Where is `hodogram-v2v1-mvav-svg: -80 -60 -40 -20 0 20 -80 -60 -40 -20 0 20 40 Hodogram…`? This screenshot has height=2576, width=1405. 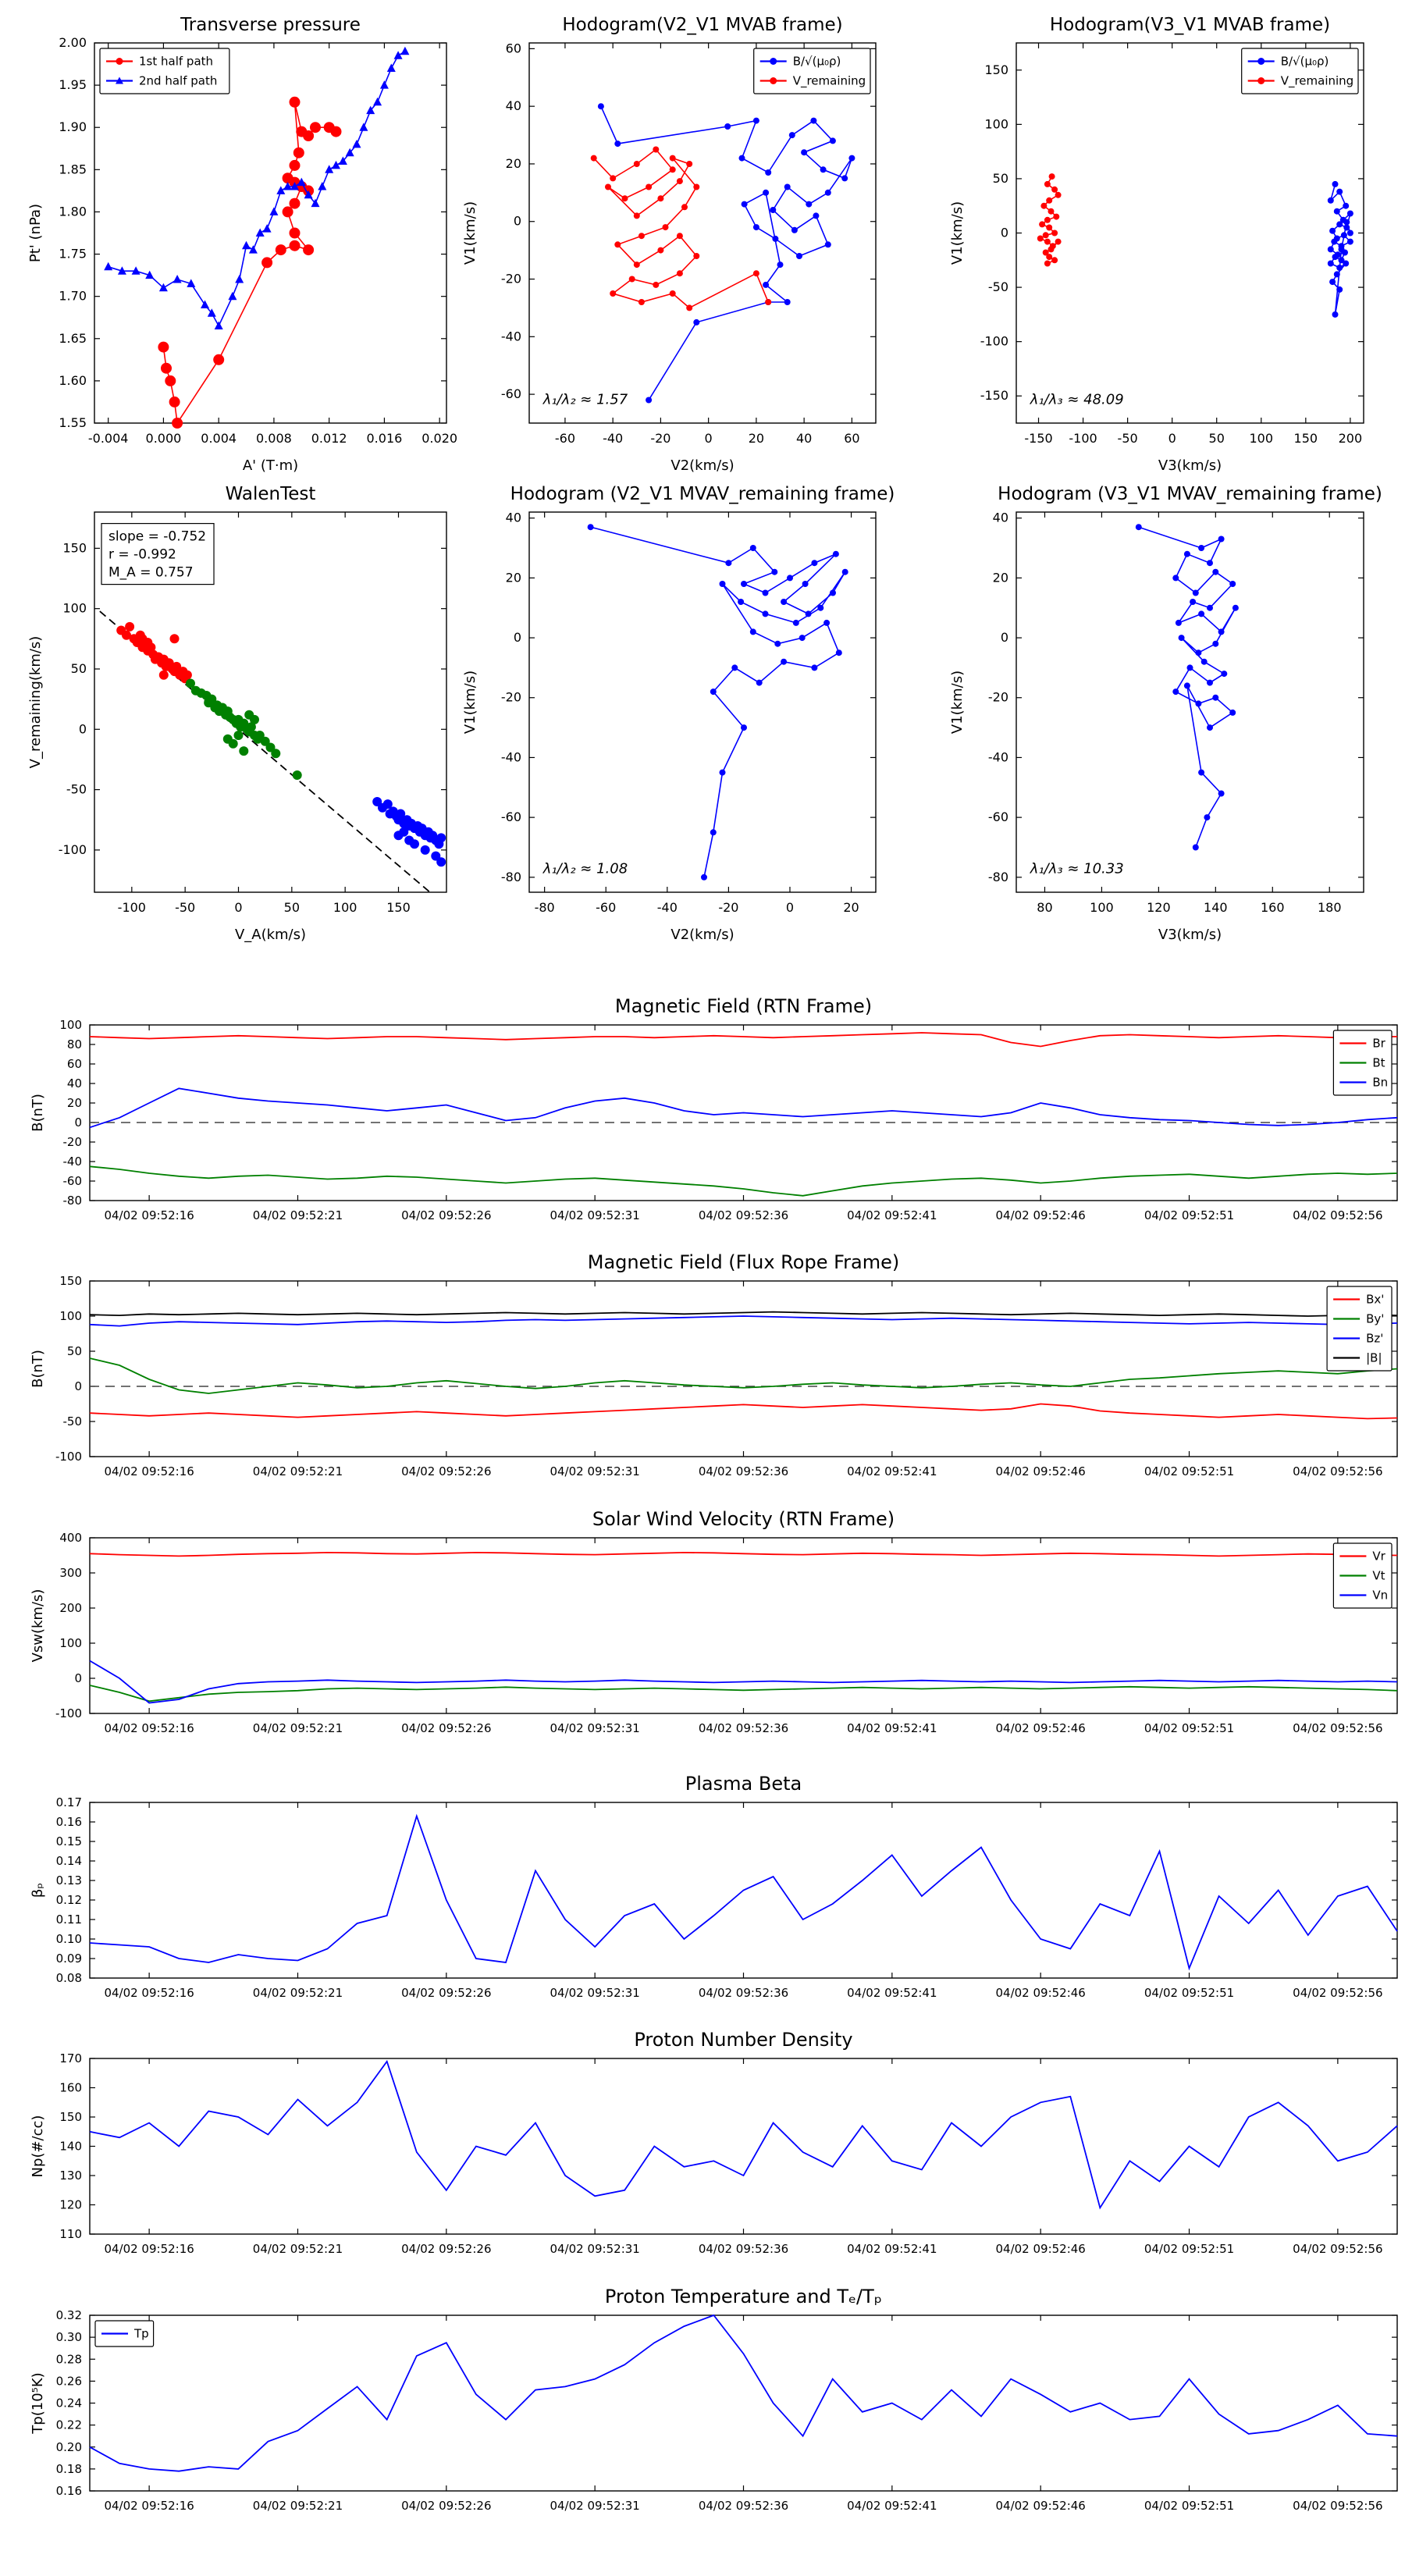
hodogram-v2v1-mvav-svg: -80 -60 -40 -20 0 20 -80 -60 -40 -20 0 20 40 Hodogram… is located at coordinates (679, 713).